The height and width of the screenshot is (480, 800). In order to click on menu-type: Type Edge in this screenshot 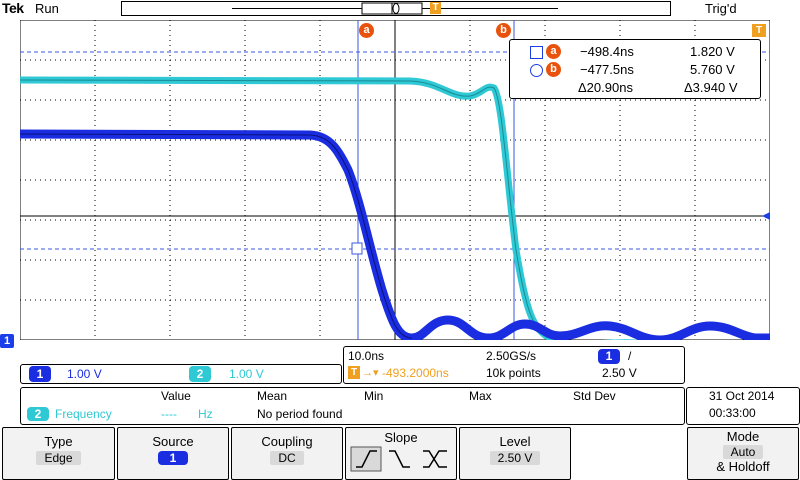, I will do `click(58, 453)`.